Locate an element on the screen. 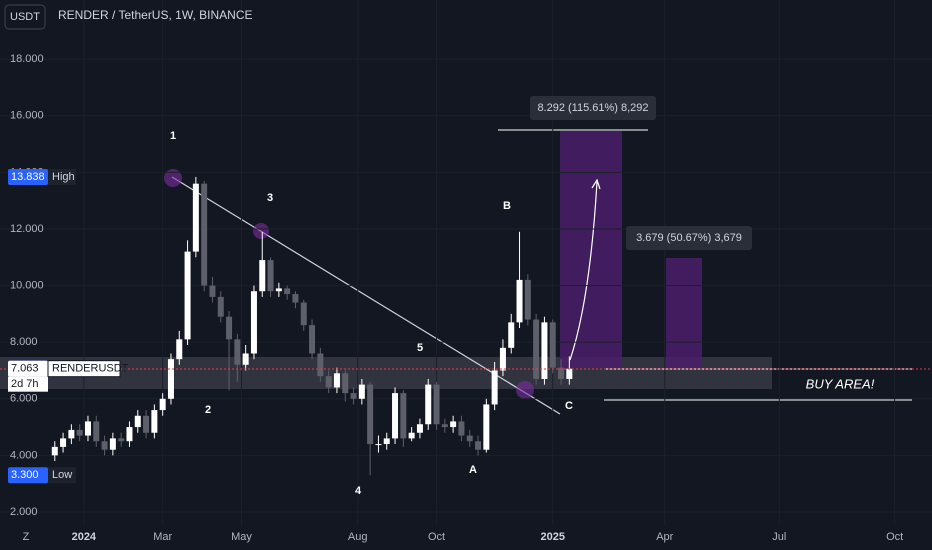 This screenshot has width=932, height=550. arrow-head is located at coordinates (596, 184).